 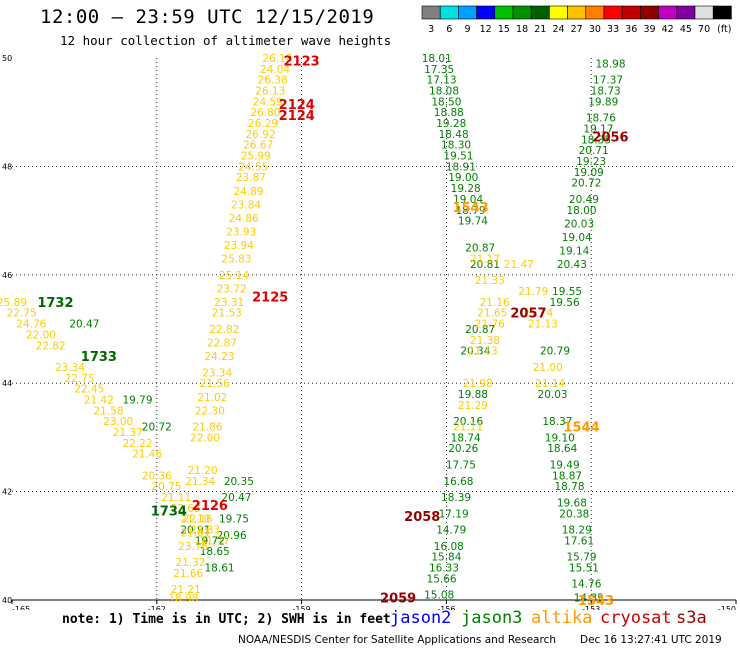 What do you see at coordinates (157, 607) in the screenshot?
I see `x-tick-label: -162` at bounding box center [157, 607].